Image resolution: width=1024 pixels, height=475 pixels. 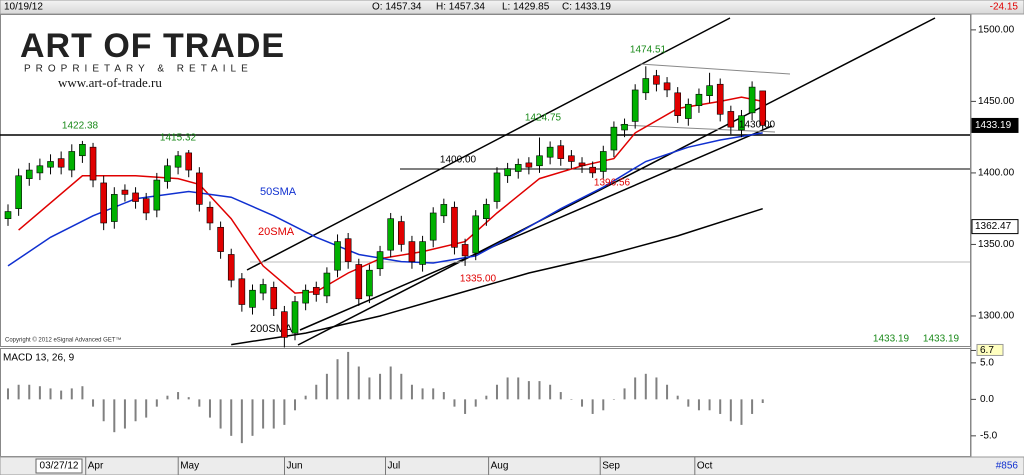 I want to click on header-date: 10/19/12, so click(x=23, y=7).